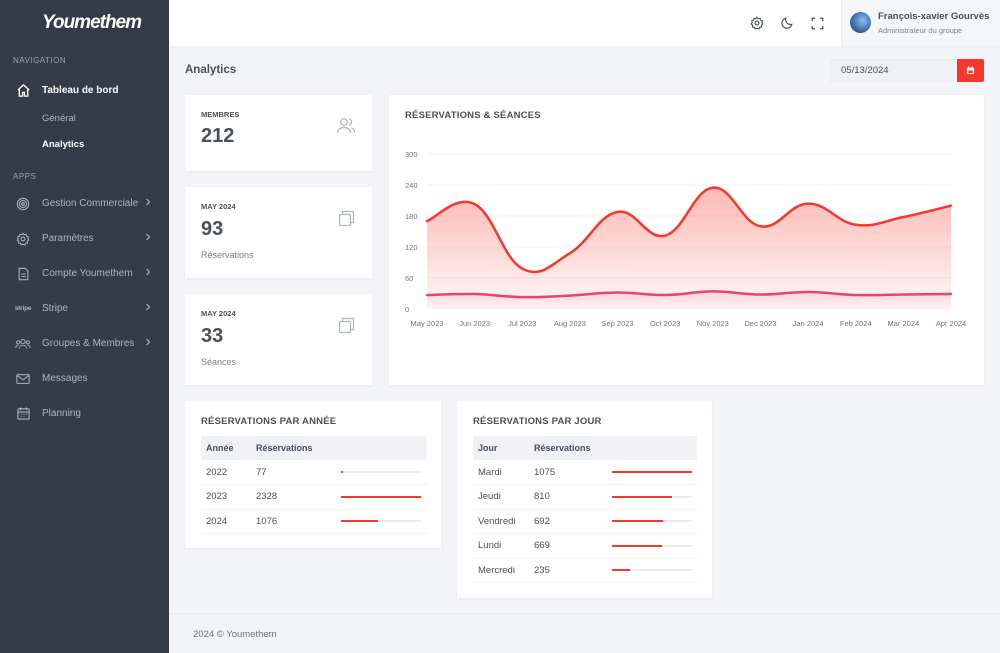 The image size is (1000, 653). Describe the element at coordinates (951, 323) in the screenshot. I see `x-tick-label: Apr 2024` at that location.